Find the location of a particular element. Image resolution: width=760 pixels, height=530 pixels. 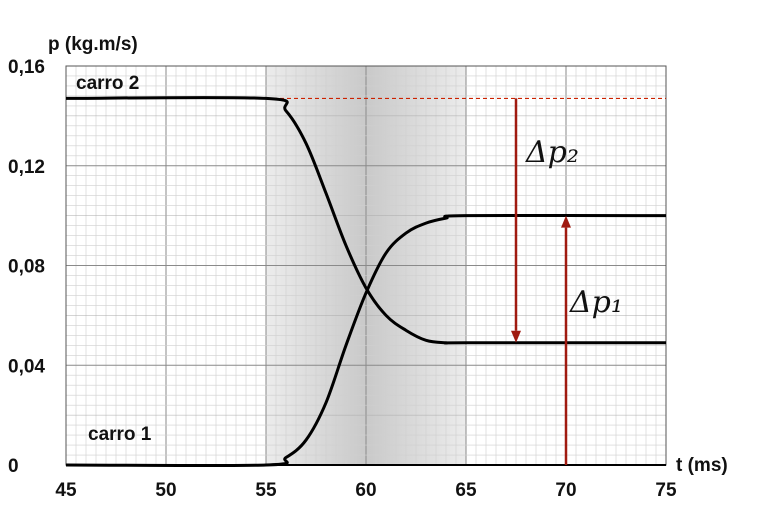

y-tick-label: 0,04 is located at coordinates (26, 366).